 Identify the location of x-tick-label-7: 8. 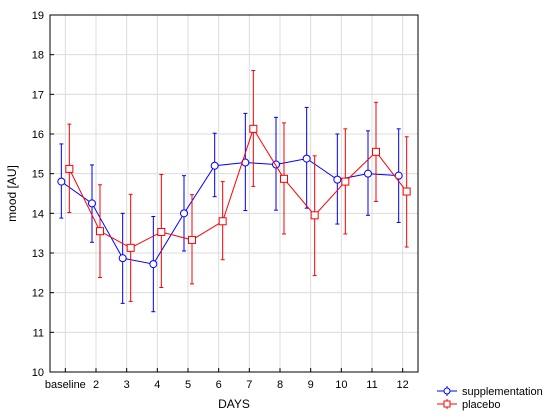
(280, 385).